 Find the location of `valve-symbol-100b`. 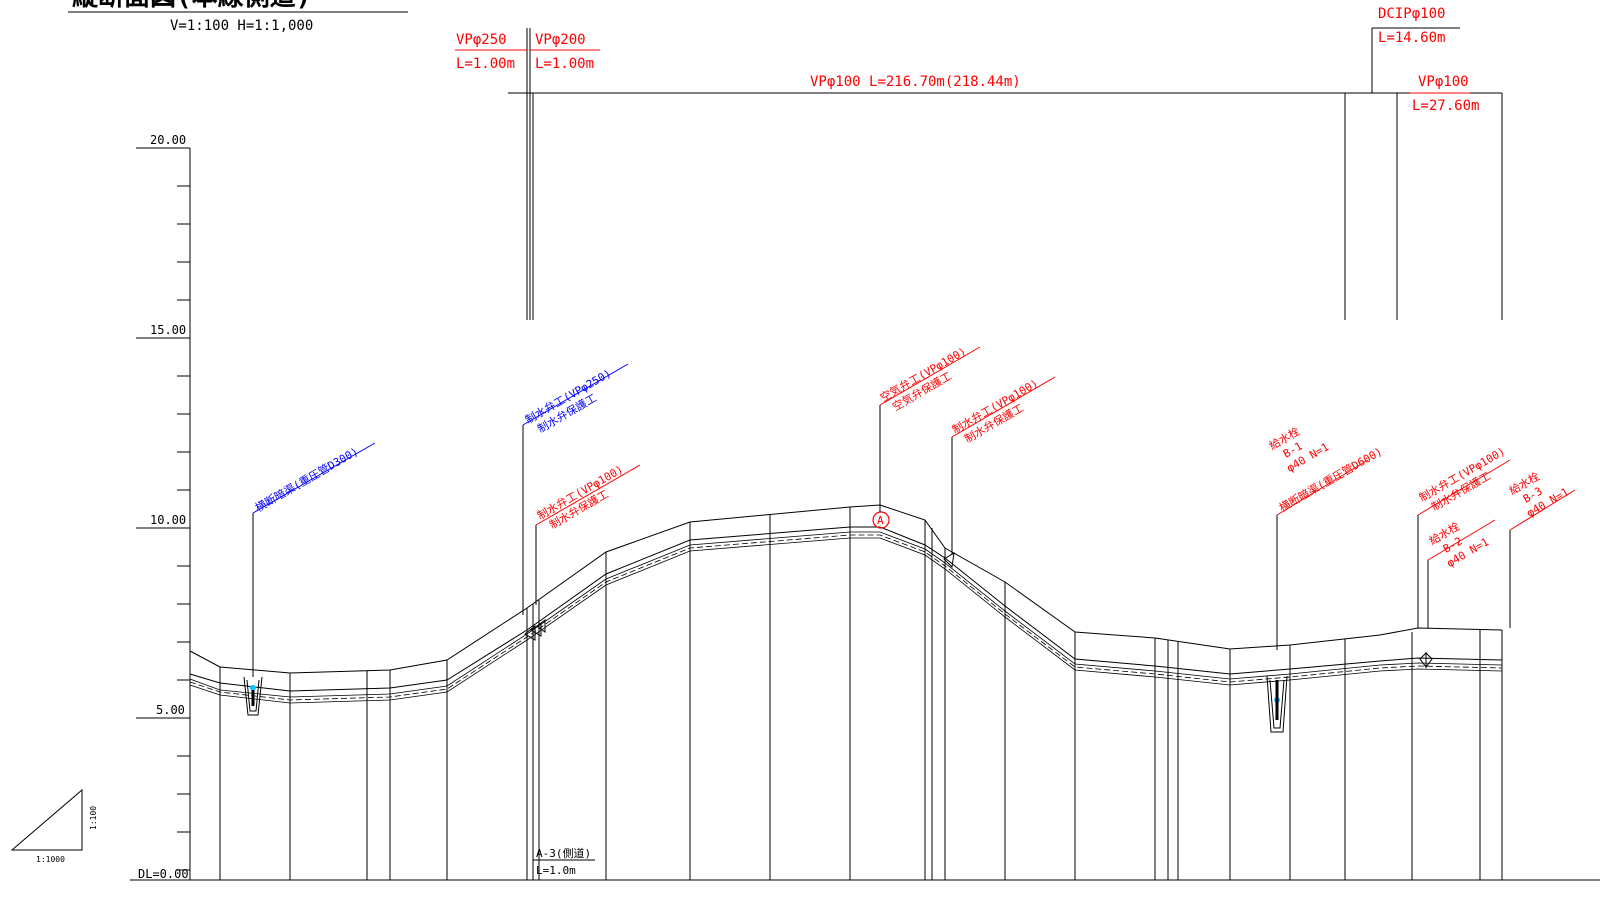

valve-symbol-100b is located at coordinates (949, 560).